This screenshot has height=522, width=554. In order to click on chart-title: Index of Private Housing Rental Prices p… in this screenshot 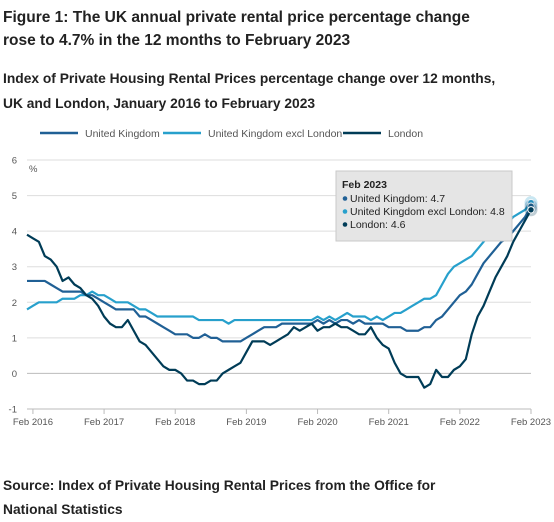, I will do `click(263, 91)`.